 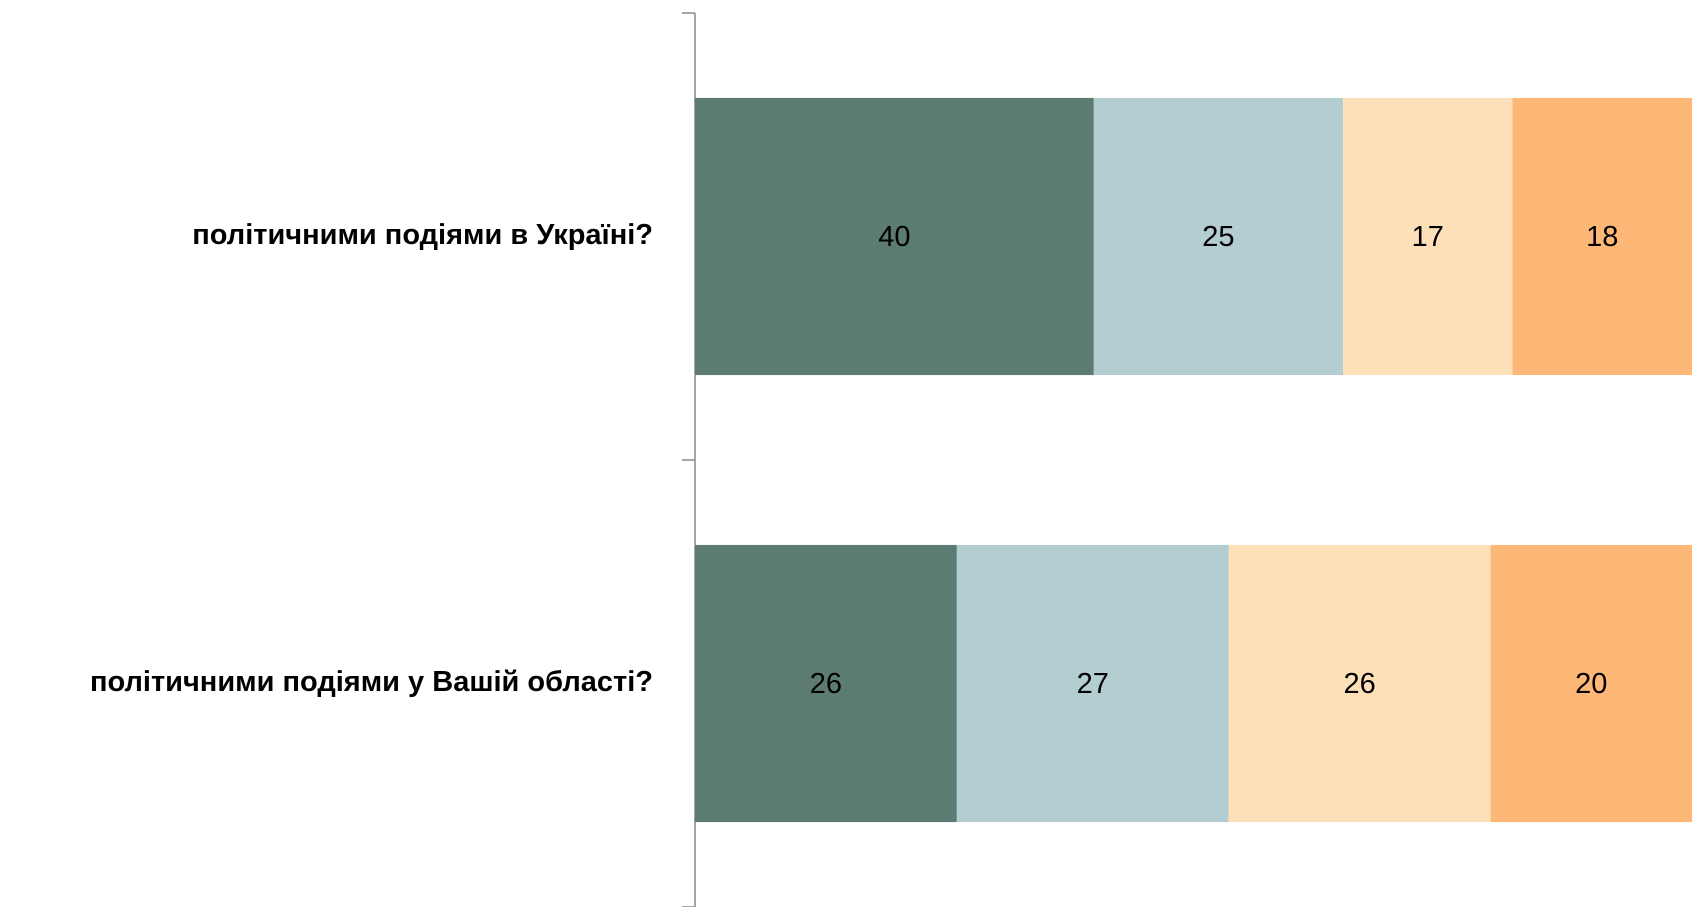 I want to click on value-label: 18, so click(x=1602, y=237).